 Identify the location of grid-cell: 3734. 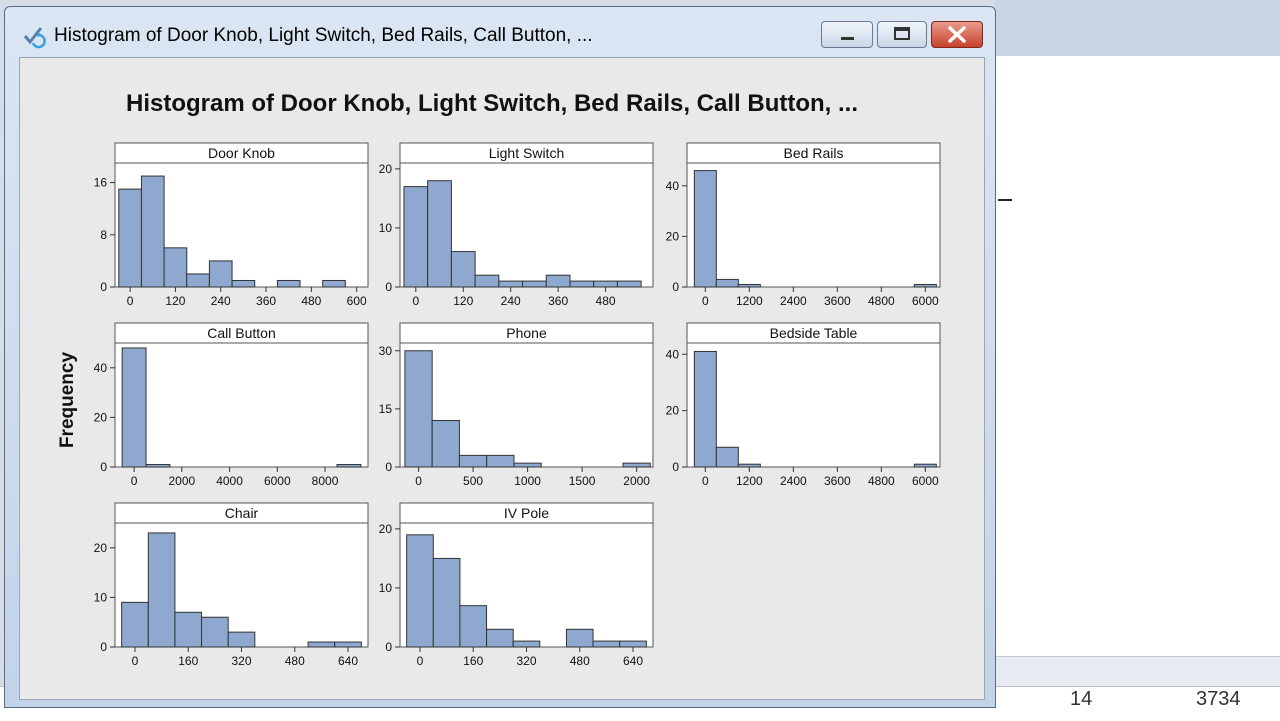
(1218, 699).